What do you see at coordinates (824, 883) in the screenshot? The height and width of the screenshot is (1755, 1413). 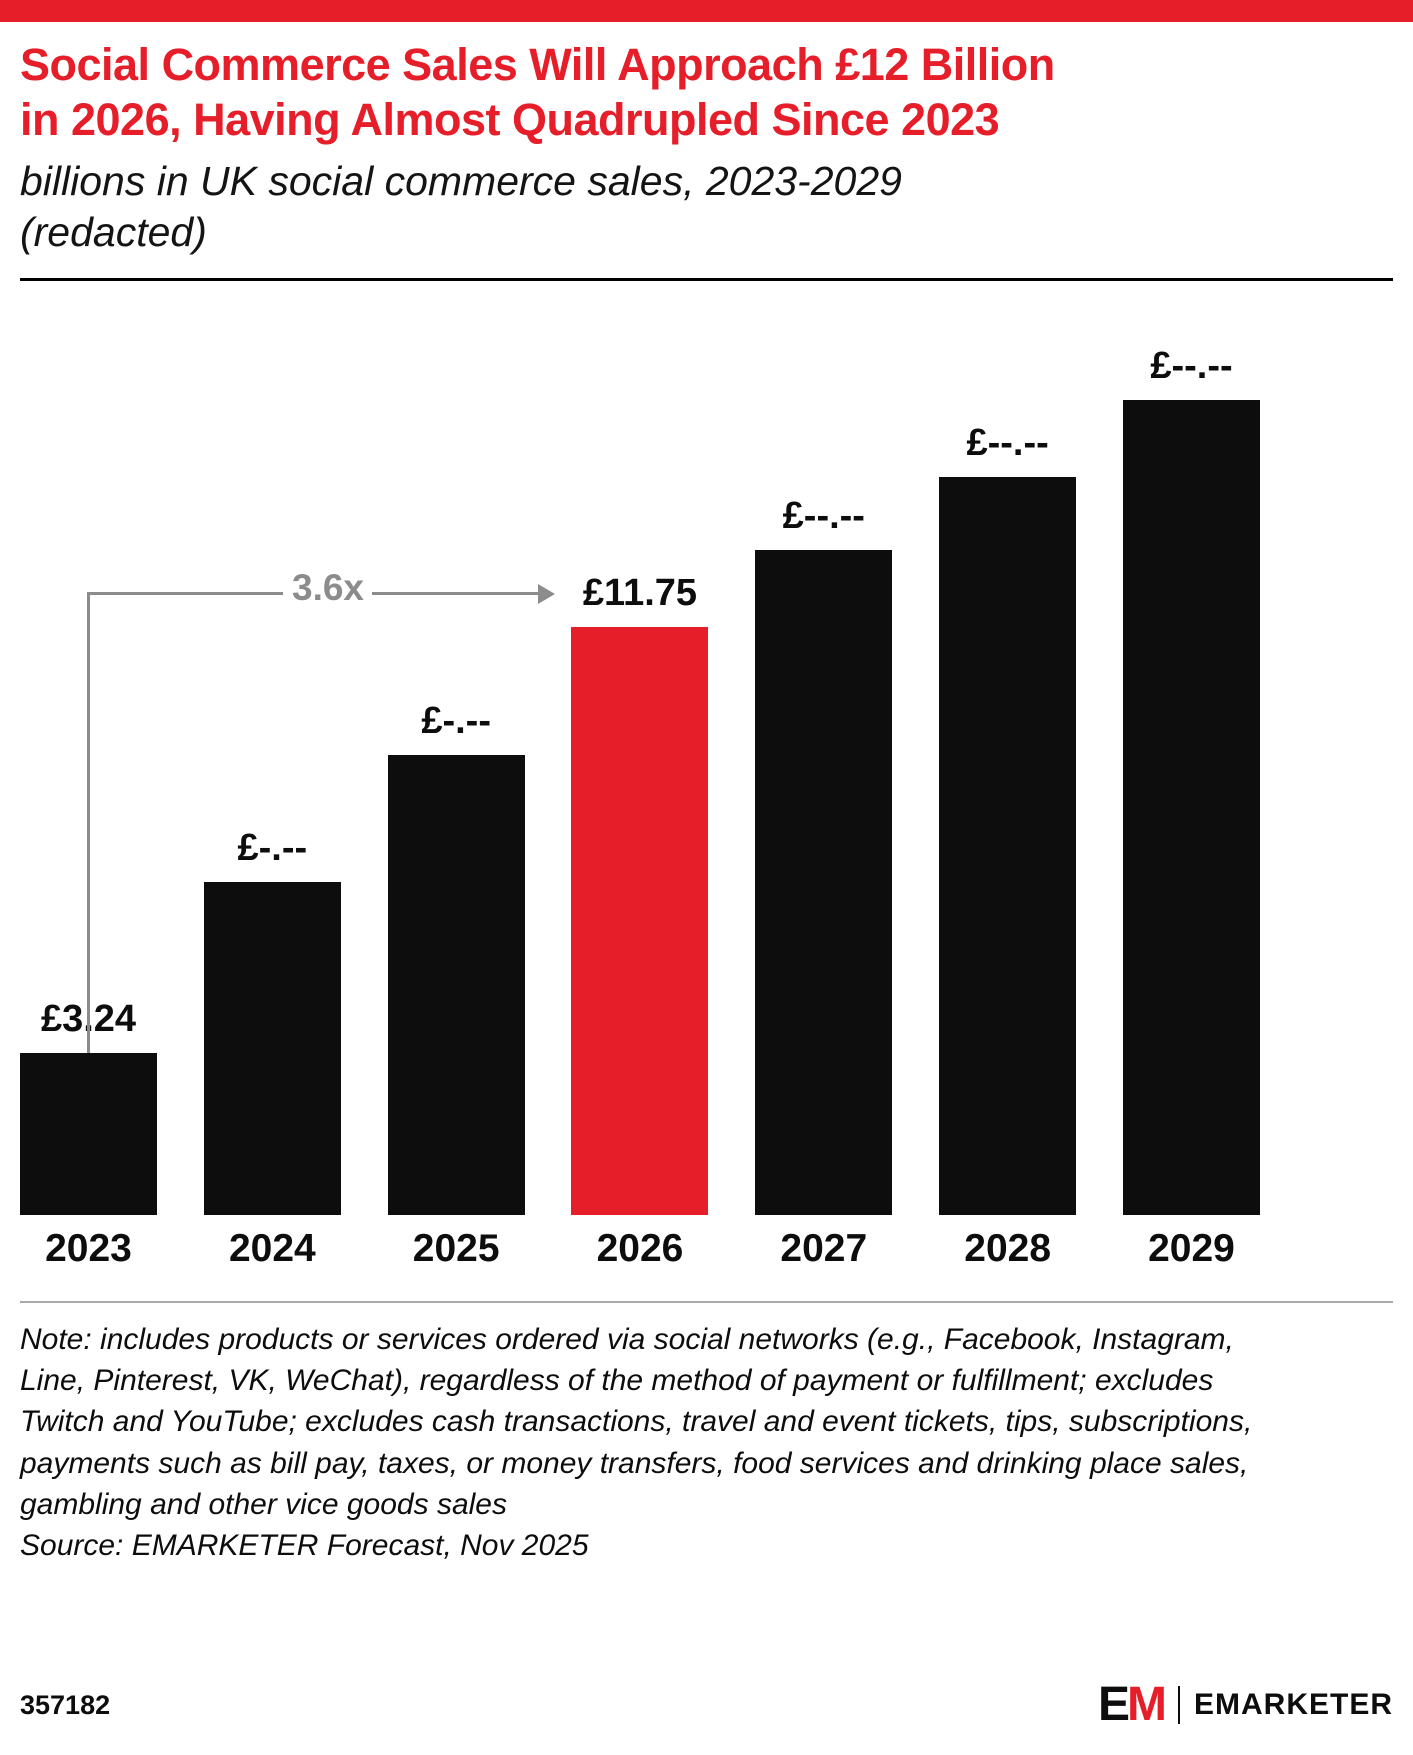 I see `bar-2027` at bounding box center [824, 883].